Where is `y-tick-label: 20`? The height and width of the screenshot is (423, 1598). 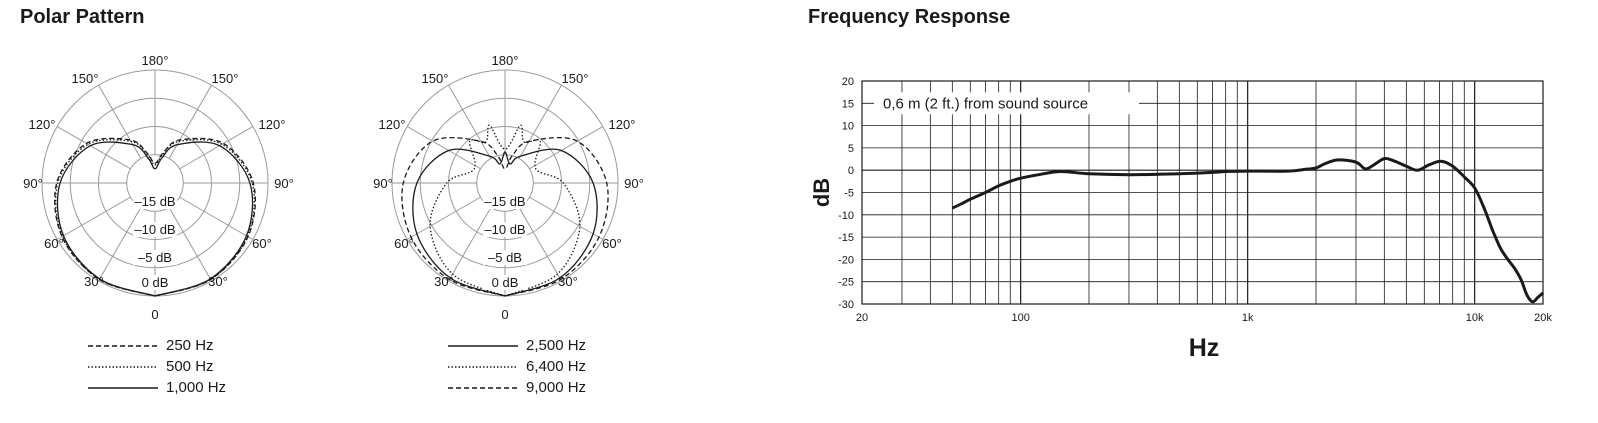
y-tick-label: 20 is located at coordinates (848, 82).